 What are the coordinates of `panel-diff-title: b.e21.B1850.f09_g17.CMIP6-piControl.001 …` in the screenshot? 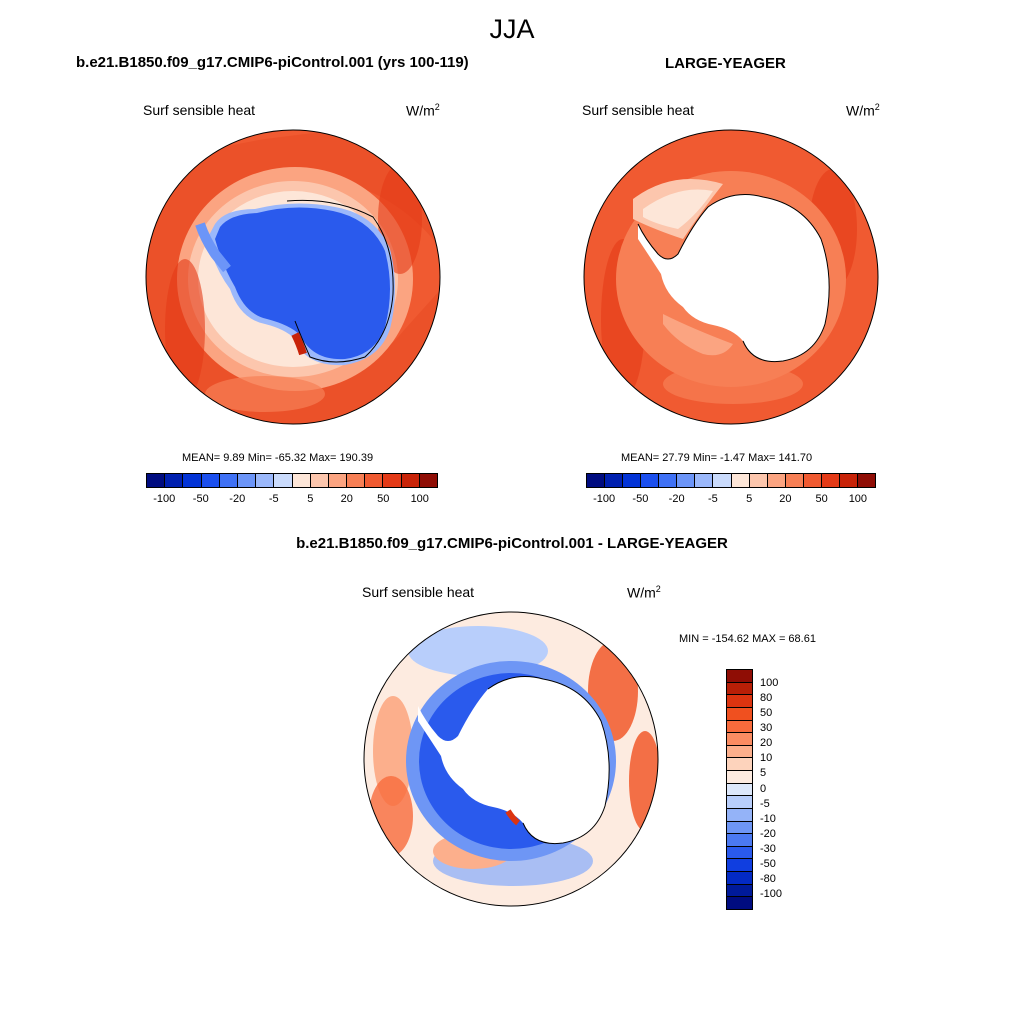 It's located at (512, 543).